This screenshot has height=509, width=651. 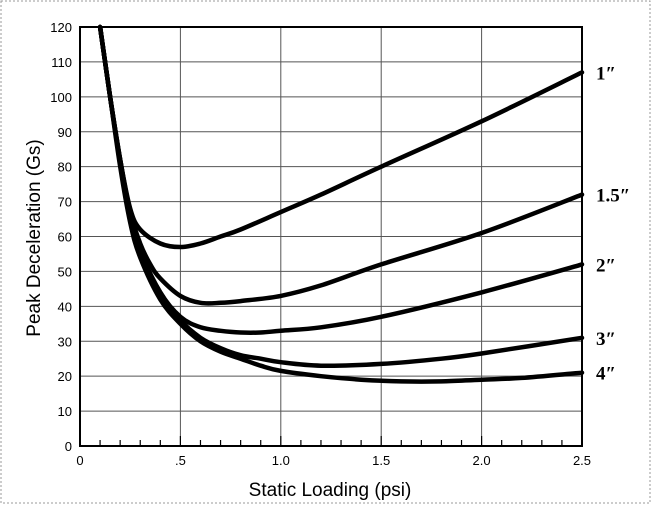 What do you see at coordinates (606, 339) in the screenshot?
I see `series-label-4: 3″` at bounding box center [606, 339].